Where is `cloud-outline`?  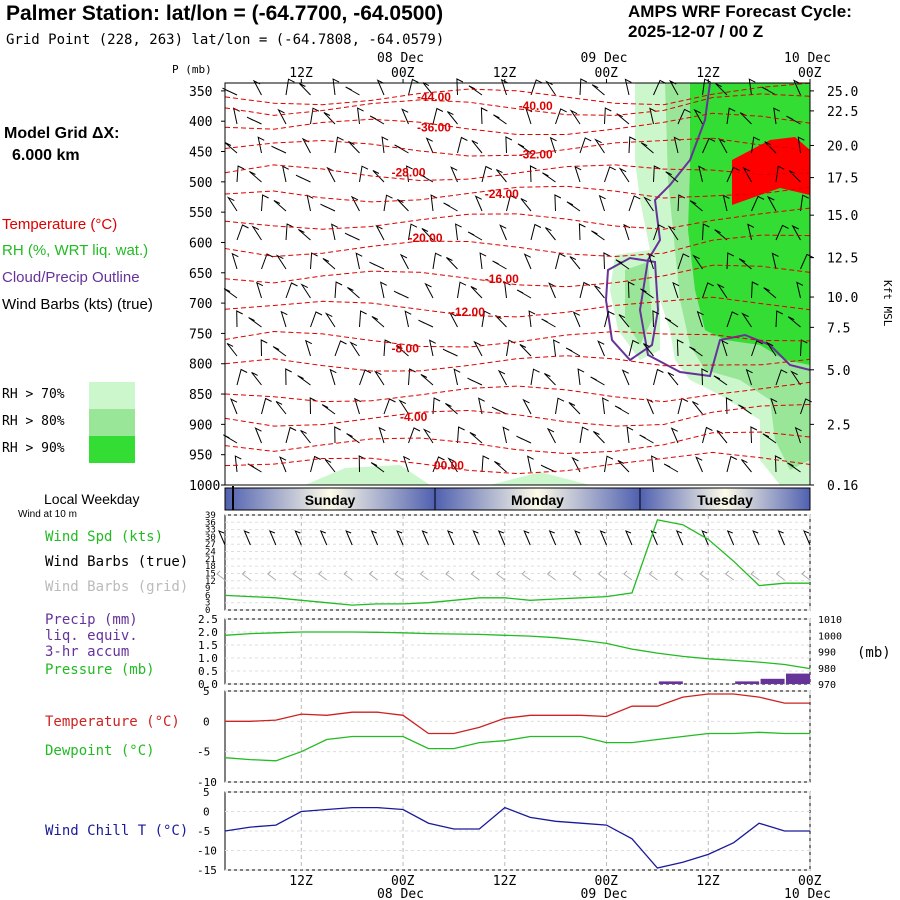
cloud-outline is located at coordinates (724, 230).